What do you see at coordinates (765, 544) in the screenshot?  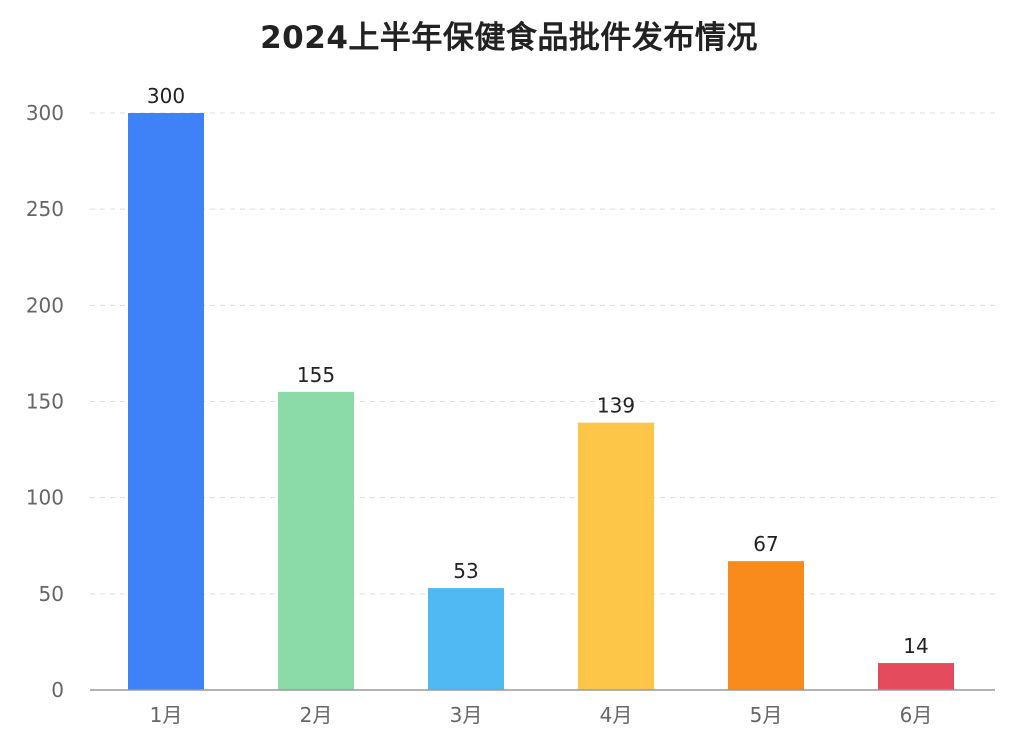 I see `data-label-5: 67` at bounding box center [765, 544].